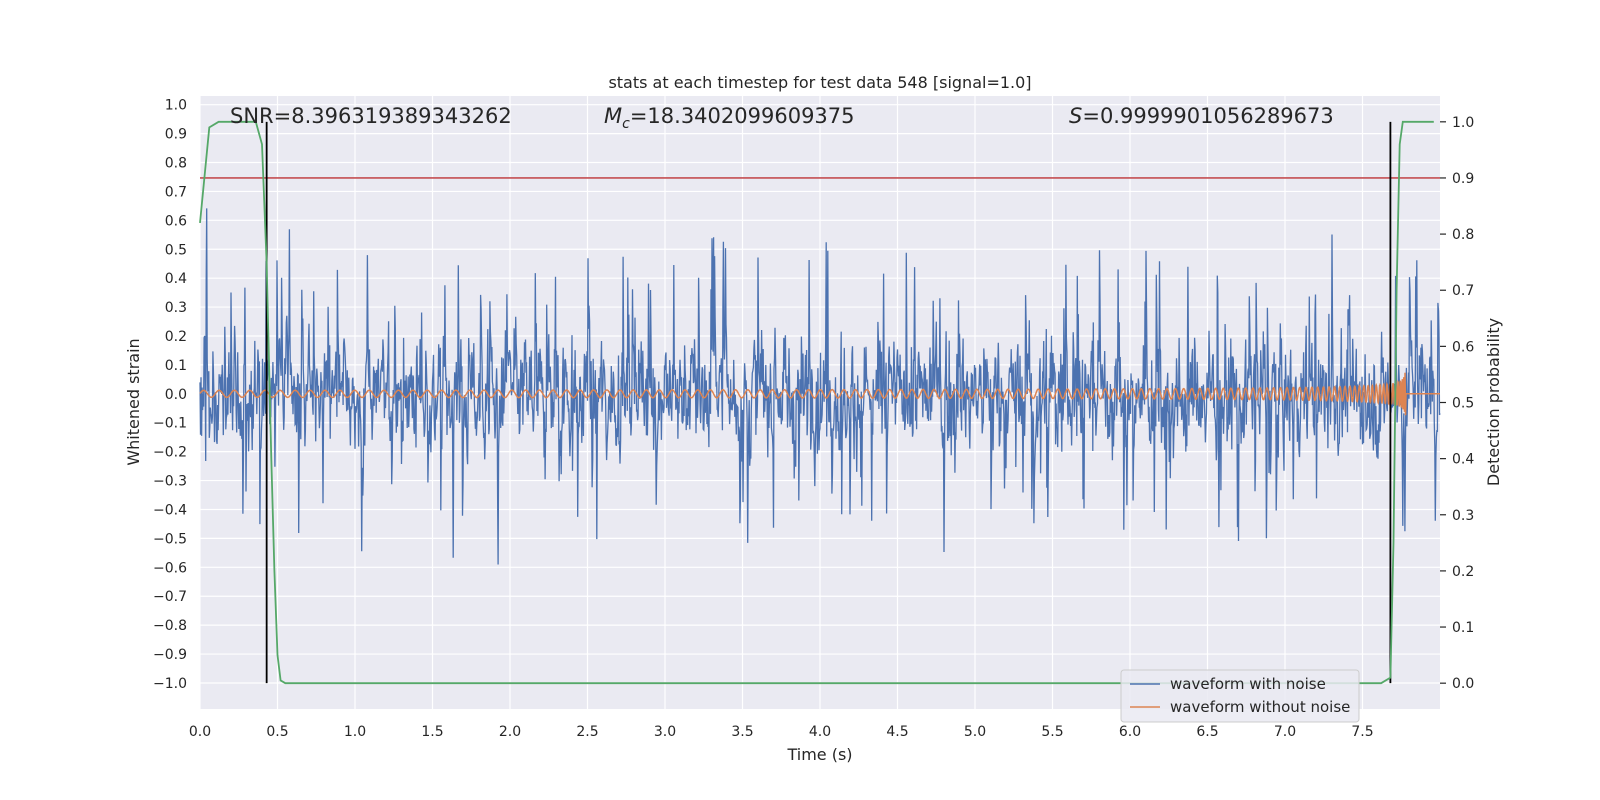 This screenshot has height=800, width=1600. I want to click on x-tick-label-3: 1.5, so click(432, 732).